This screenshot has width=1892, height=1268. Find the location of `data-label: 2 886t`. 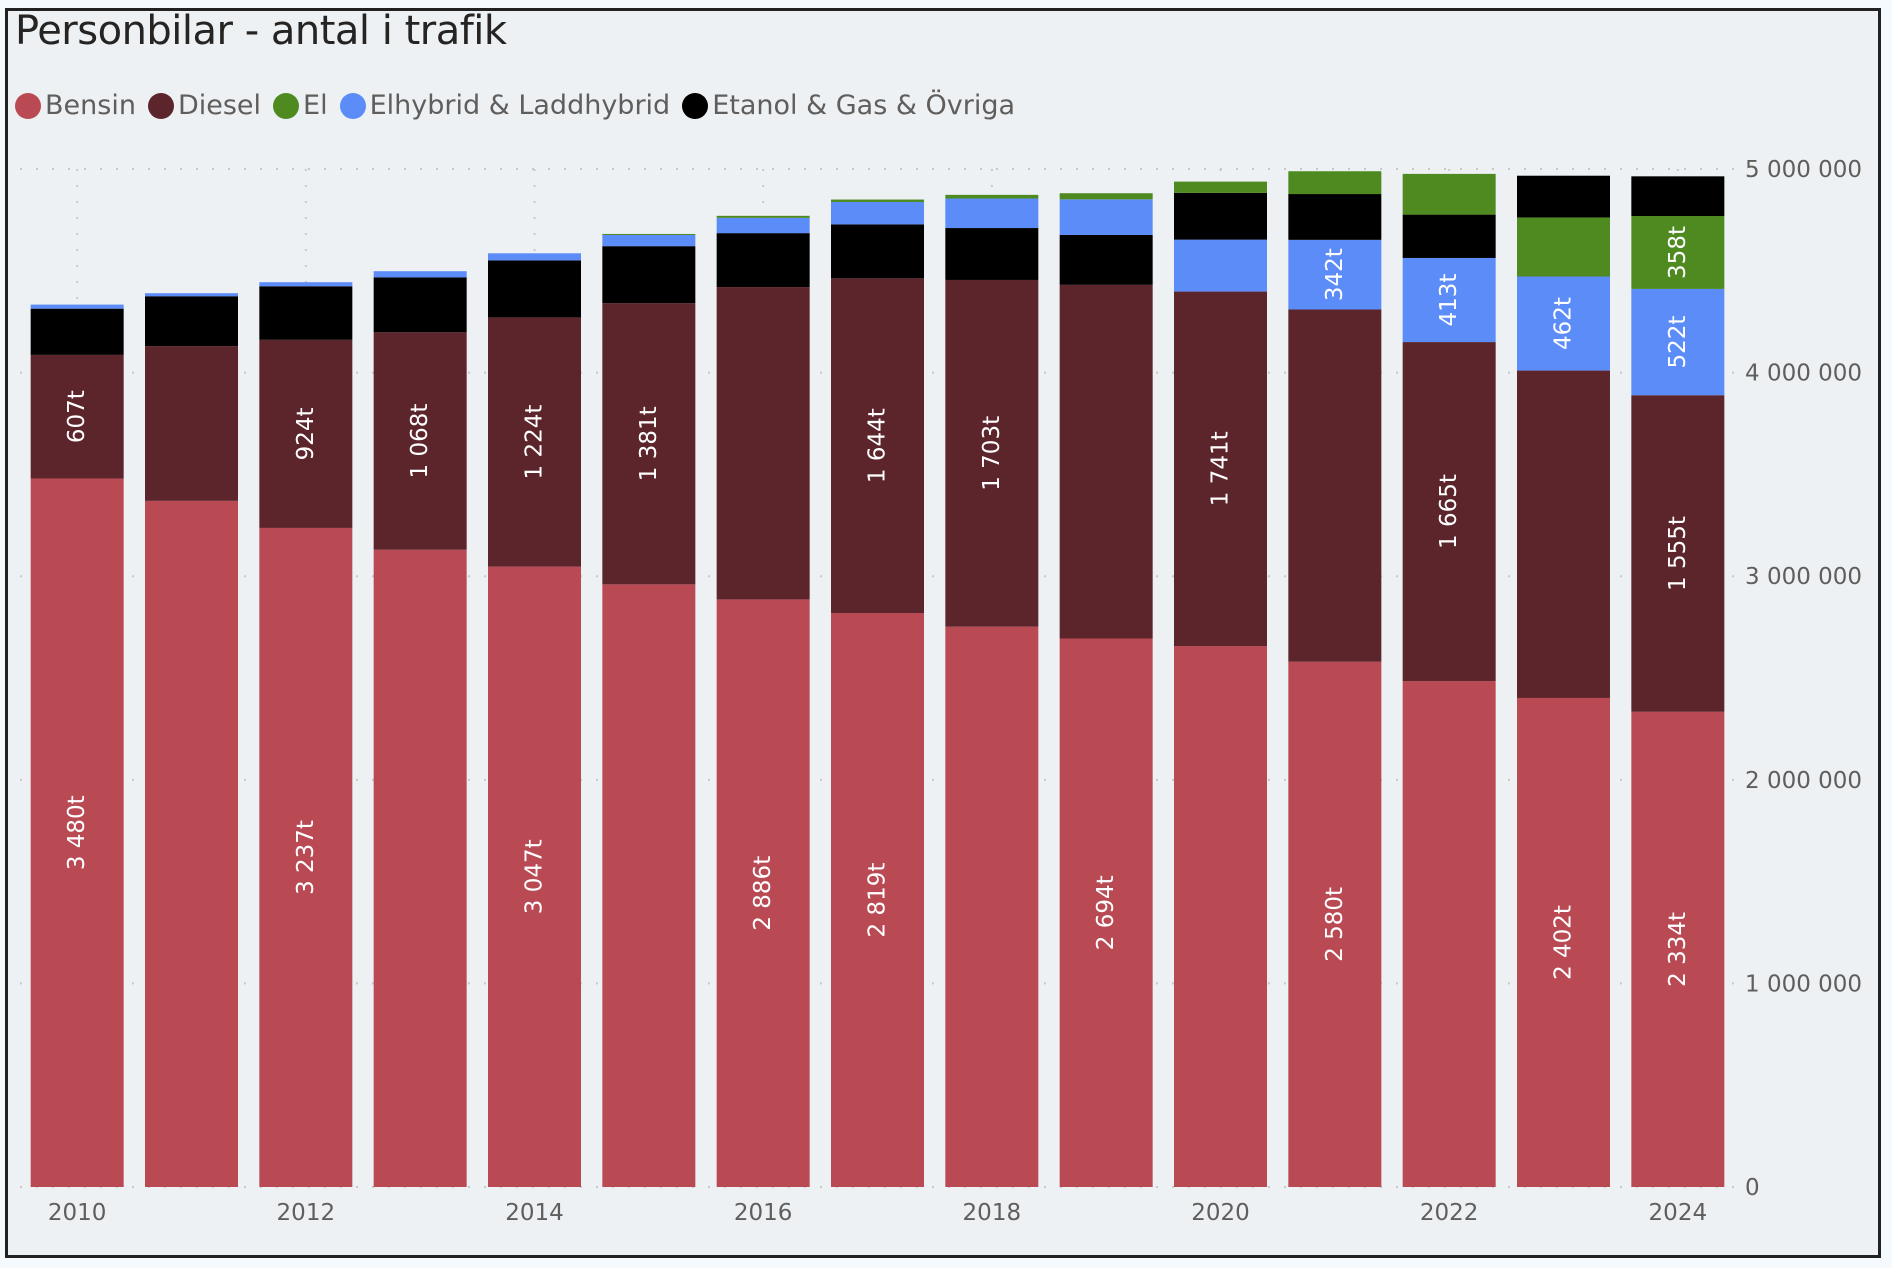

data-label: 2 886t is located at coordinates (763, 893).